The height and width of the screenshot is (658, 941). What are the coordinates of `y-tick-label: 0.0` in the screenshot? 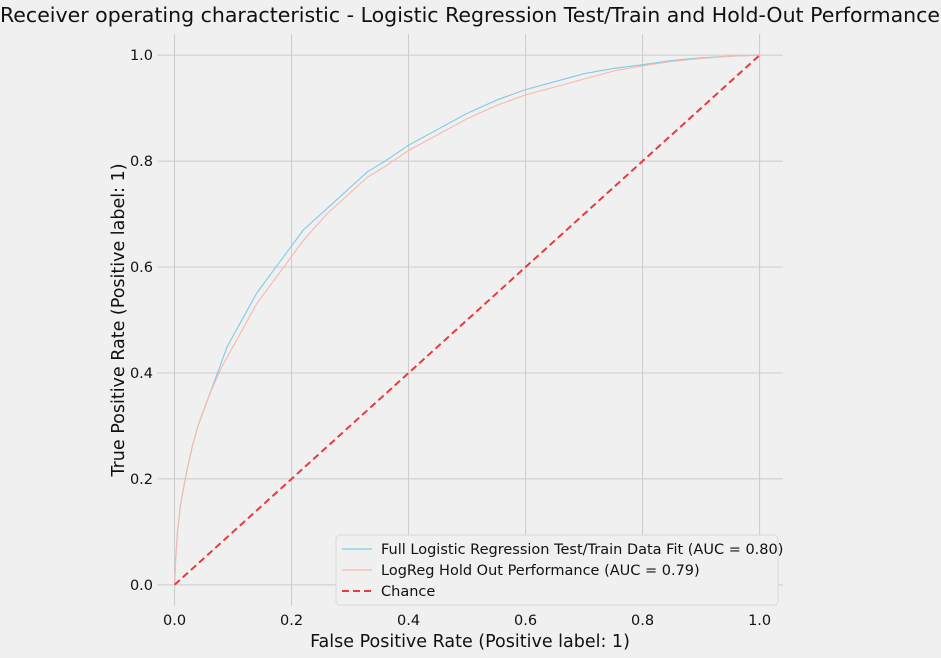 It's located at (141, 586).